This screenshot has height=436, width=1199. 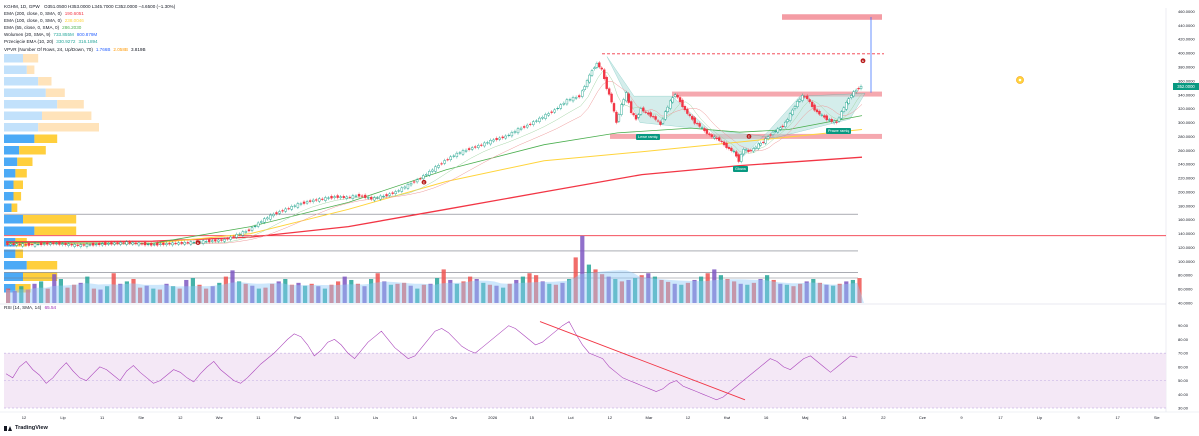 I want to click on legend-indicator-row: EMA (55, close, 0, SMA, 0) 286.2030, so click(x=89, y=27).